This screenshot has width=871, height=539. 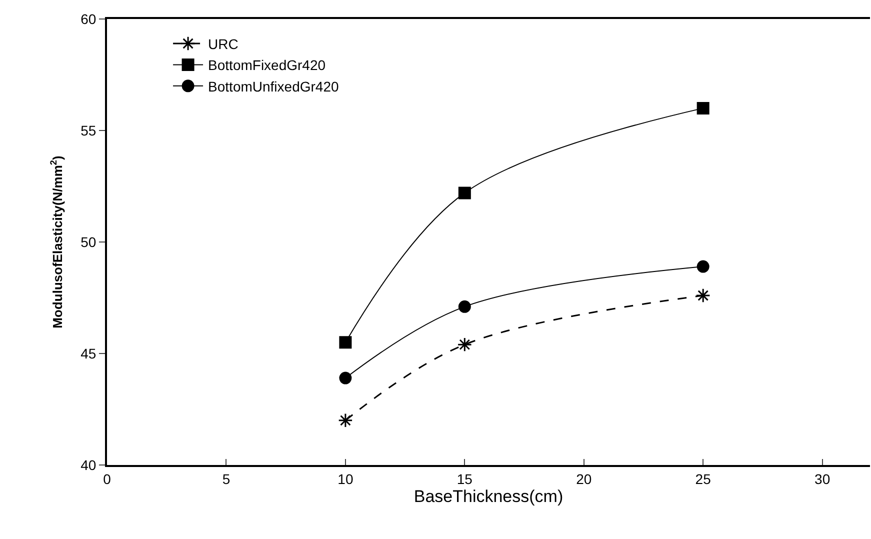 I want to click on y-tick-label: 55, so click(x=88, y=130).